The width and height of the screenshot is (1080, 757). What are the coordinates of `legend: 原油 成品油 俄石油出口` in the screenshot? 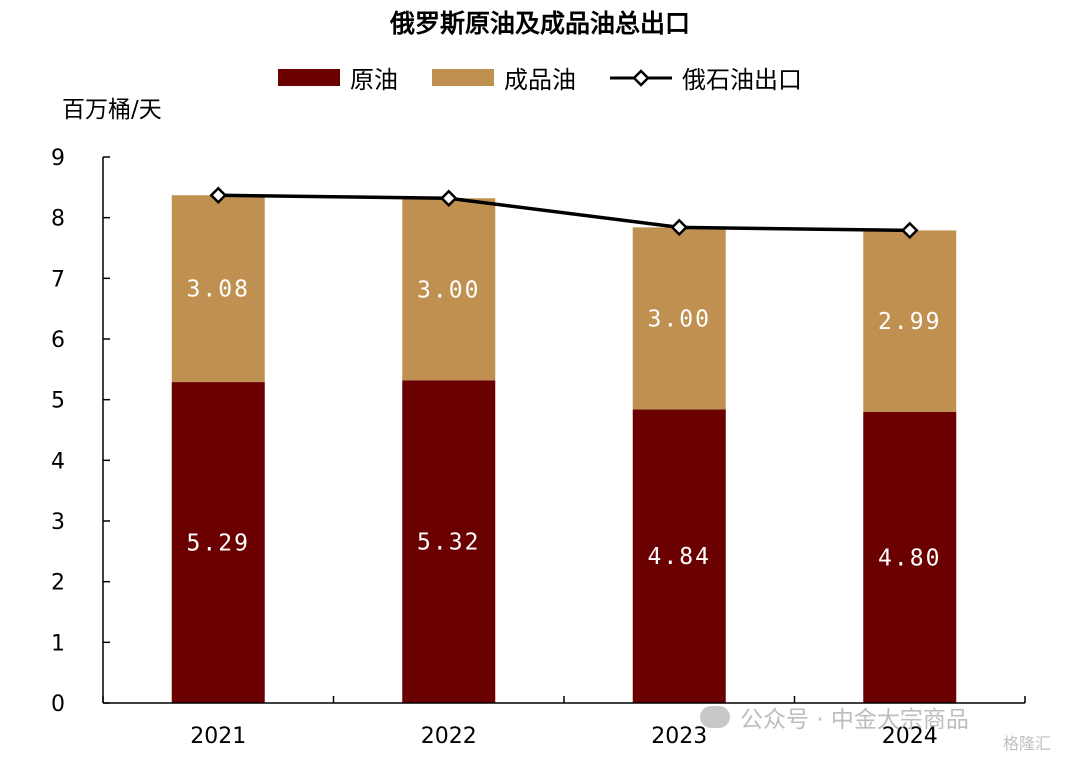 It's located at (540, 77).